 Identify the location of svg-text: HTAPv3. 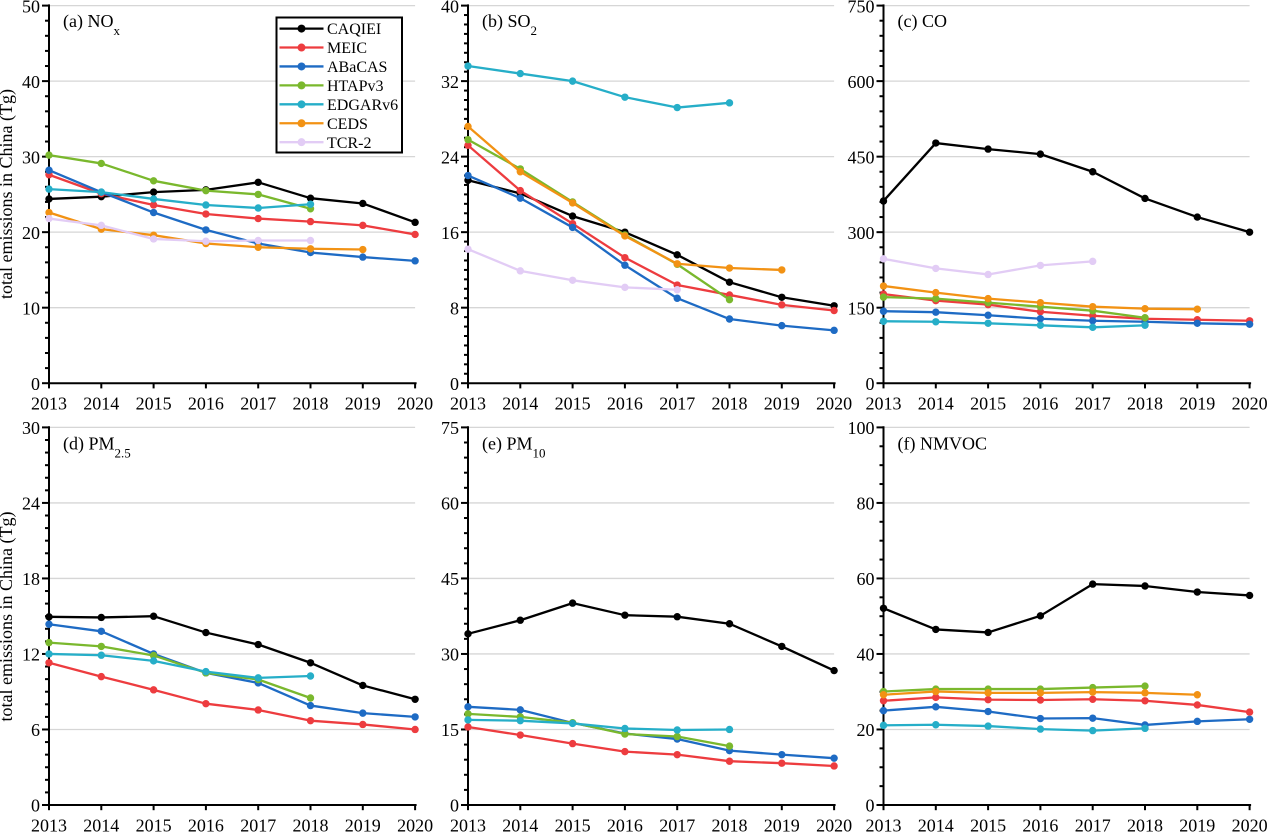
(355, 86).